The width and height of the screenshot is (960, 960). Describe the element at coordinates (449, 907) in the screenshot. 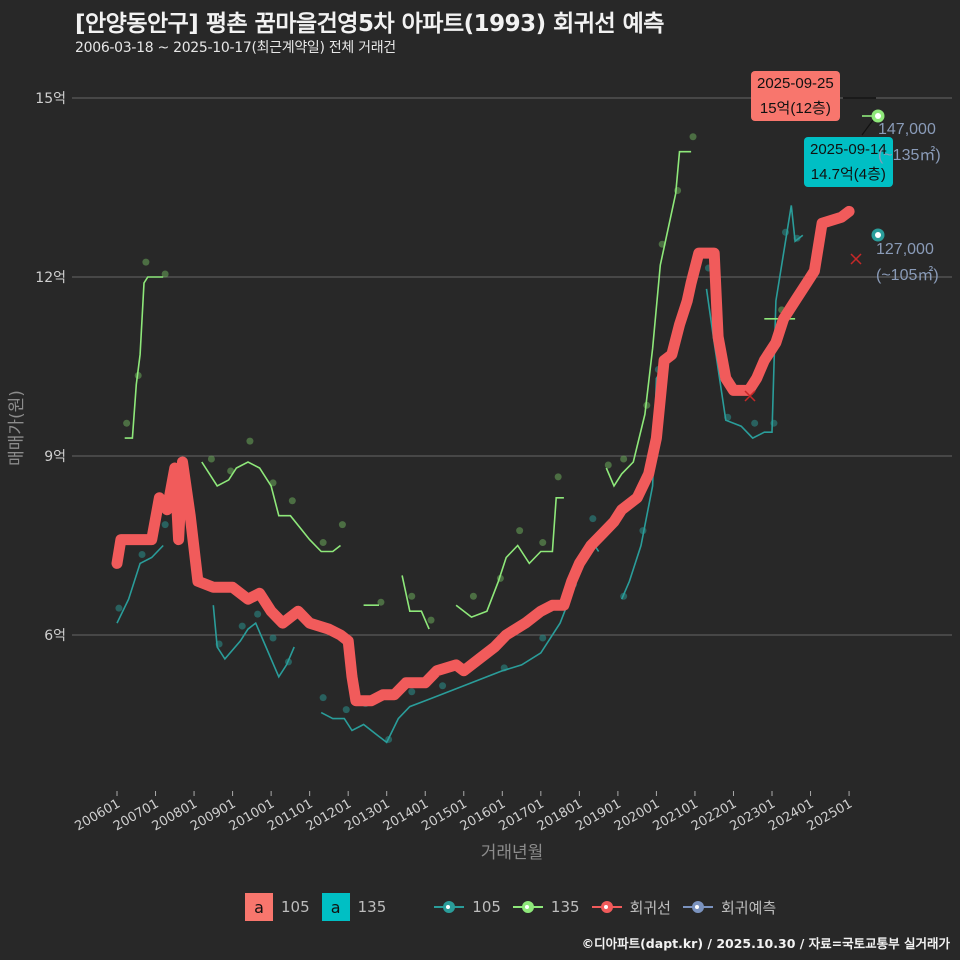

I see `legend-line-105-icon` at that location.